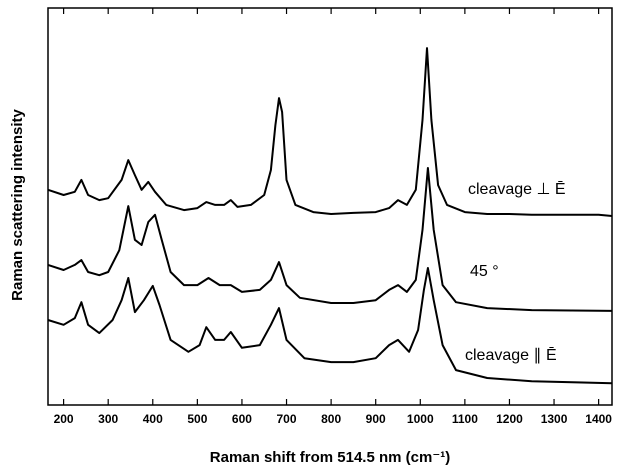 The width and height of the screenshot is (627, 471). I want to click on x-tick-label: 1300, so click(554, 419).